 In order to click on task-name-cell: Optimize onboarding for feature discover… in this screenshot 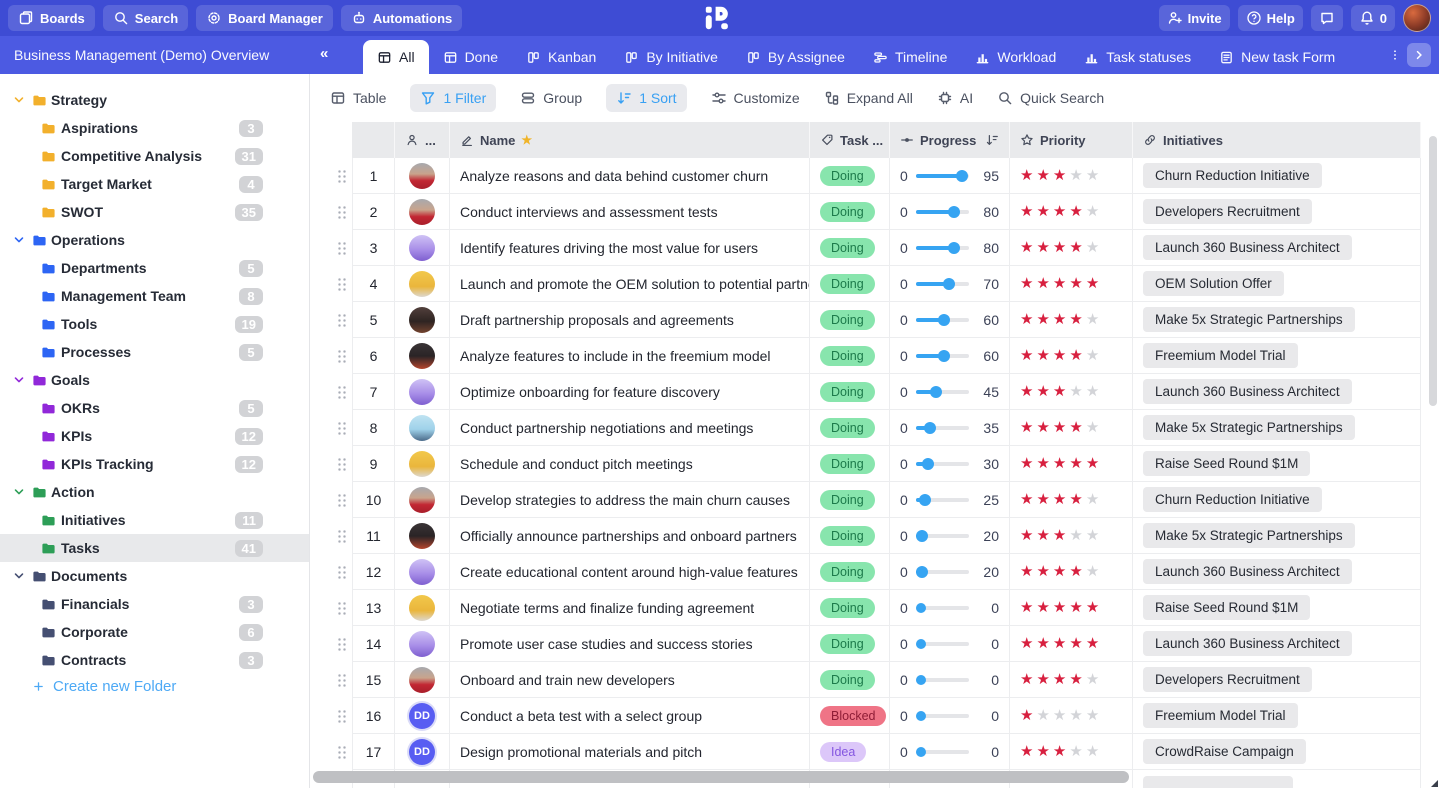, I will do `click(630, 392)`.